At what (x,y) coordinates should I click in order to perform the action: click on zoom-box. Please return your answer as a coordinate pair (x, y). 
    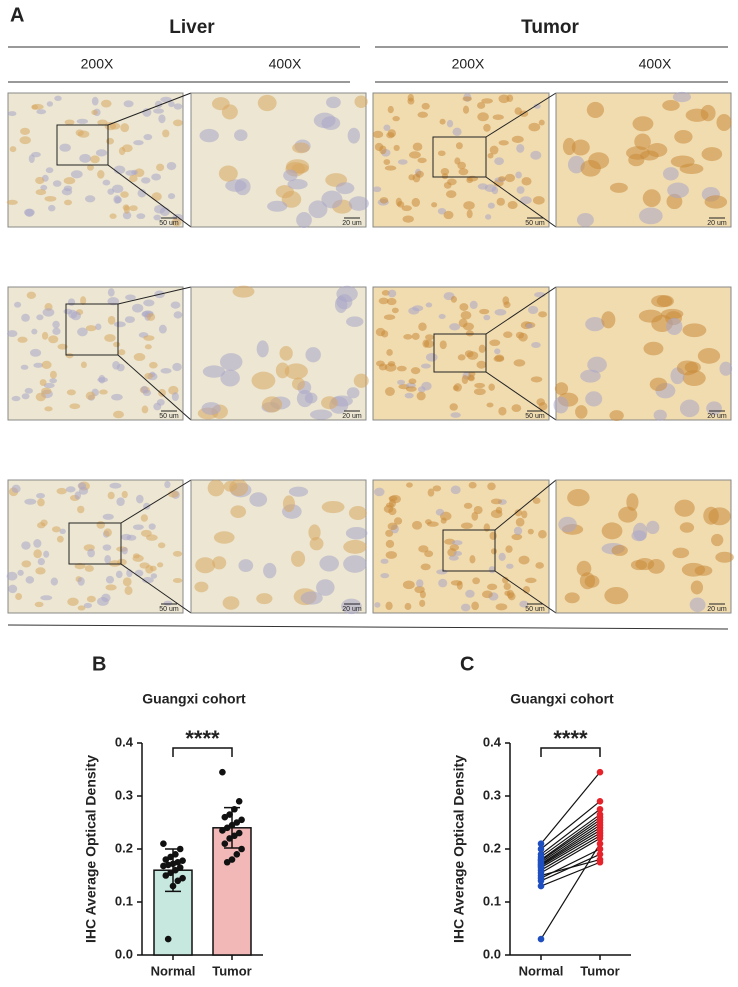
    Looking at the image, I should click on (459, 157).